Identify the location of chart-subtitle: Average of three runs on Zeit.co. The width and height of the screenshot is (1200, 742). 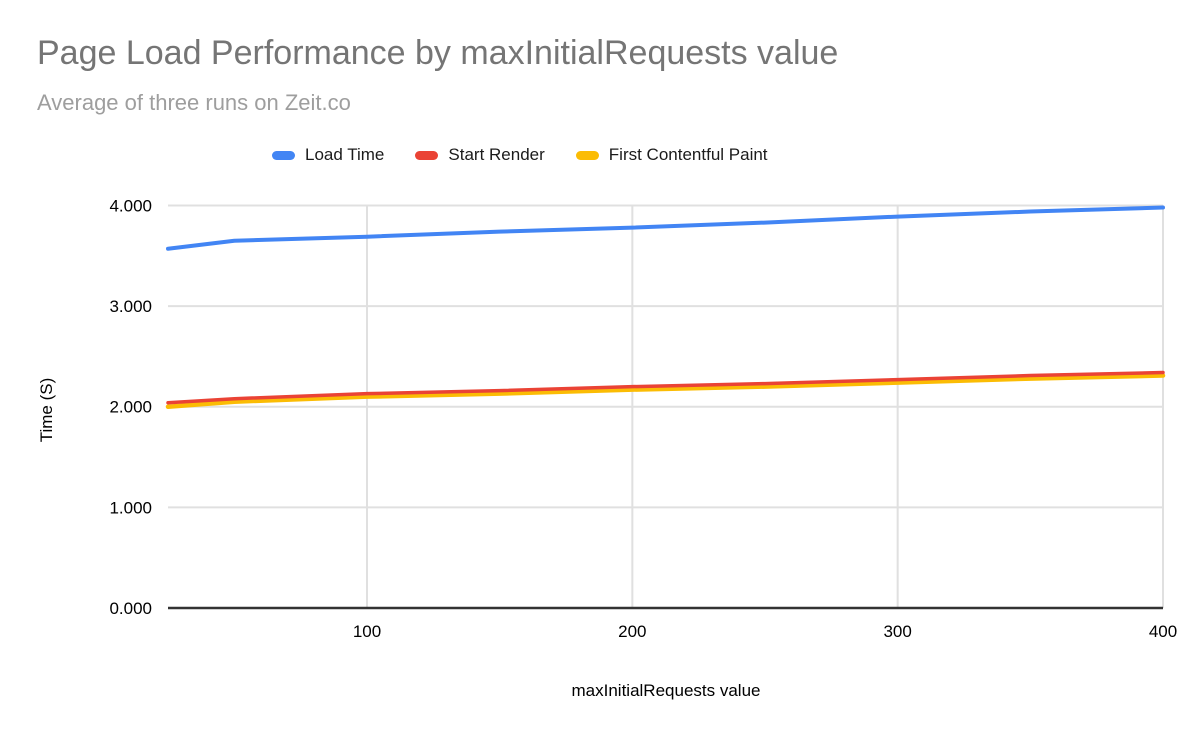
(194, 102).